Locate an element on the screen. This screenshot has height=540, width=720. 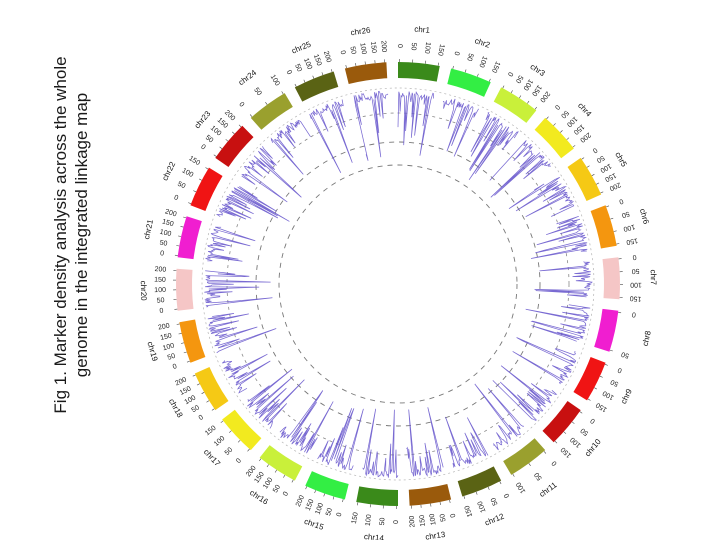
dashed-ring is located at coordinates (398, 284).